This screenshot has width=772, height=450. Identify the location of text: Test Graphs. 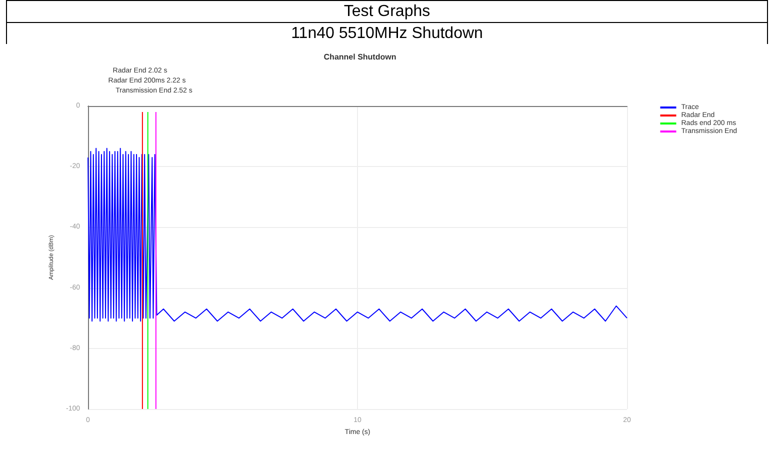
(387, 11).